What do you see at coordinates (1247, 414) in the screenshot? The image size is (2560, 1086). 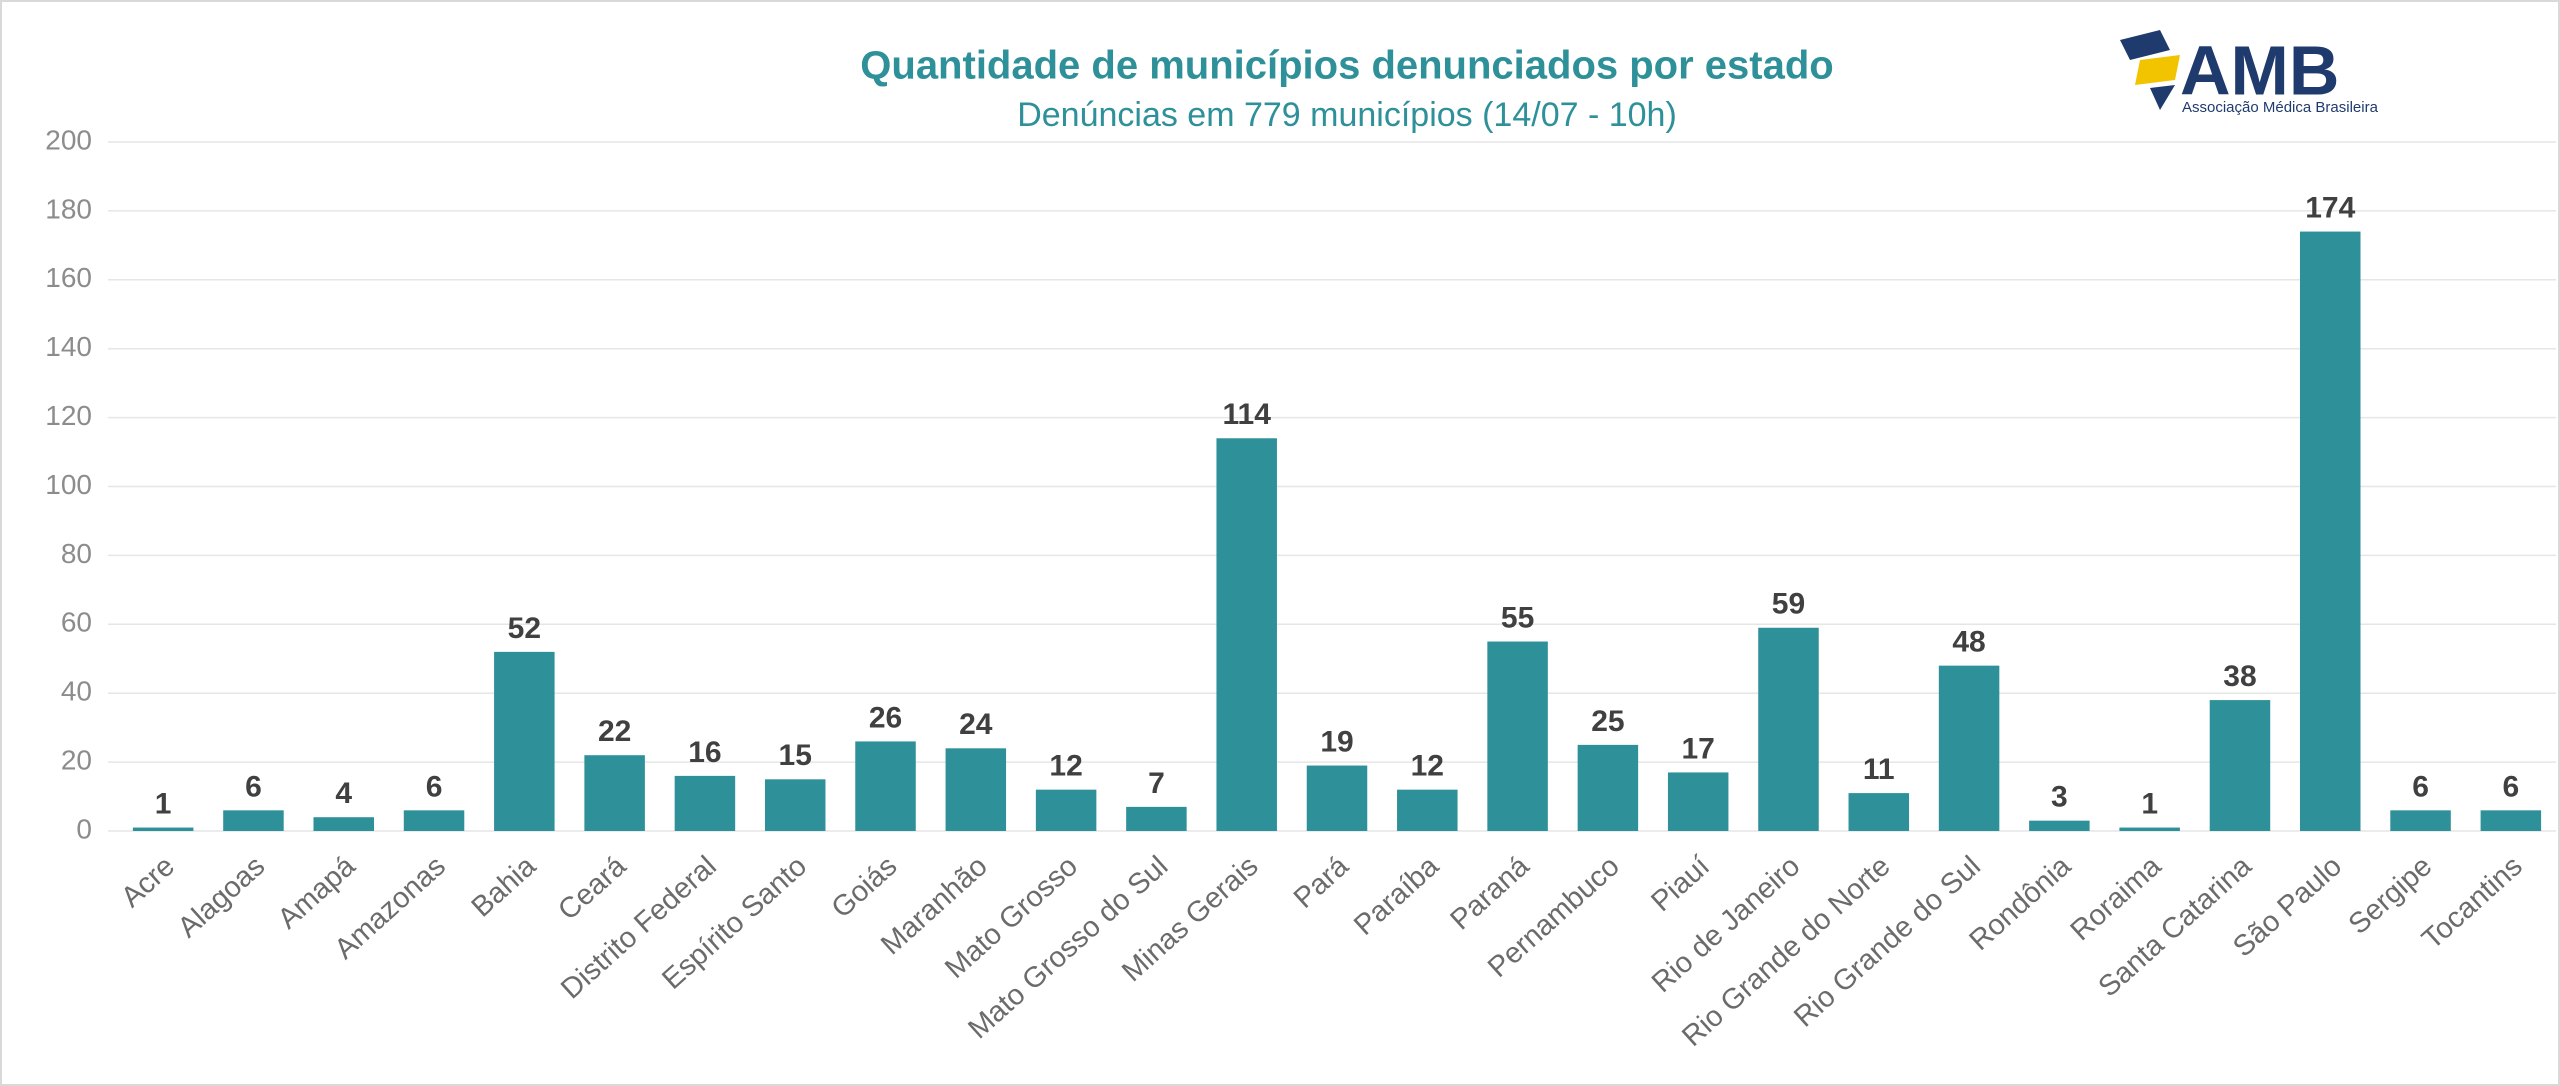 I see `value-label: 114` at bounding box center [1247, 414].